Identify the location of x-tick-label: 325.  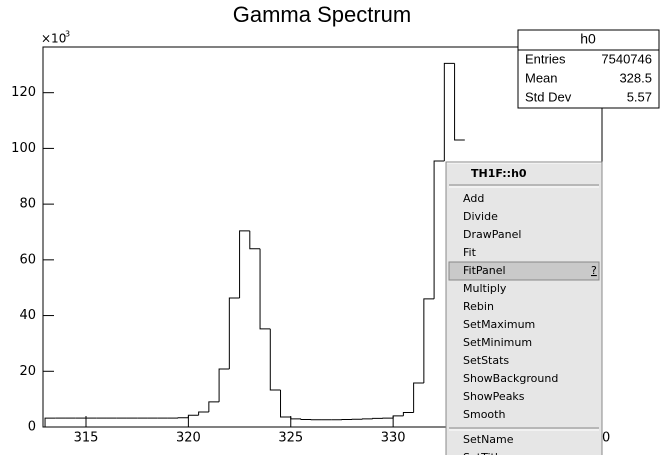
(290, 438).